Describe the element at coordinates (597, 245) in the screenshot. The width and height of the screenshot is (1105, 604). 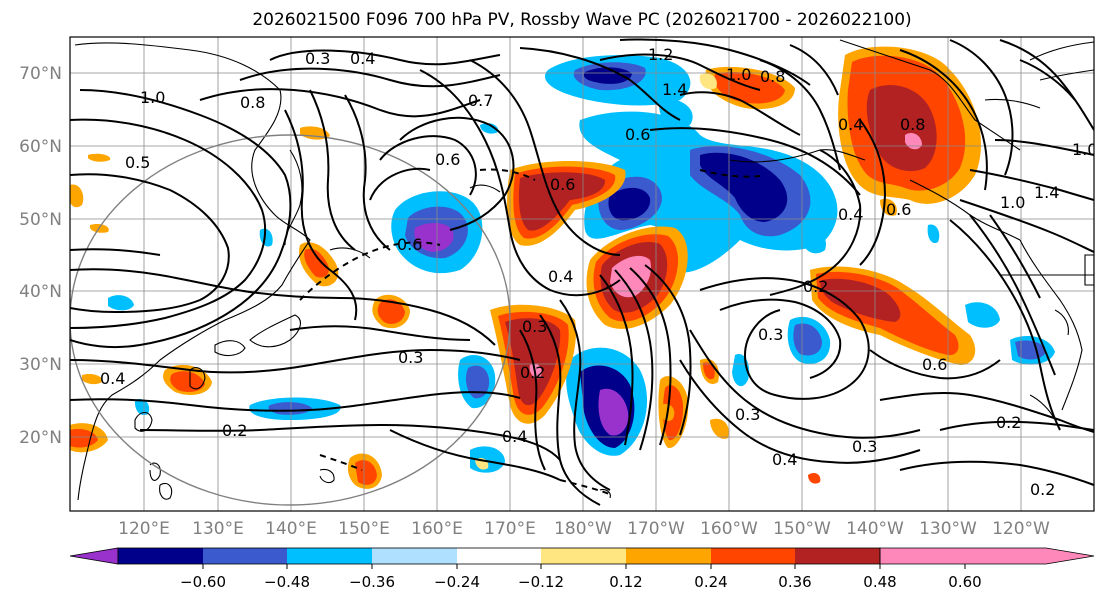
I see `positive-anomaly-central` at that location.